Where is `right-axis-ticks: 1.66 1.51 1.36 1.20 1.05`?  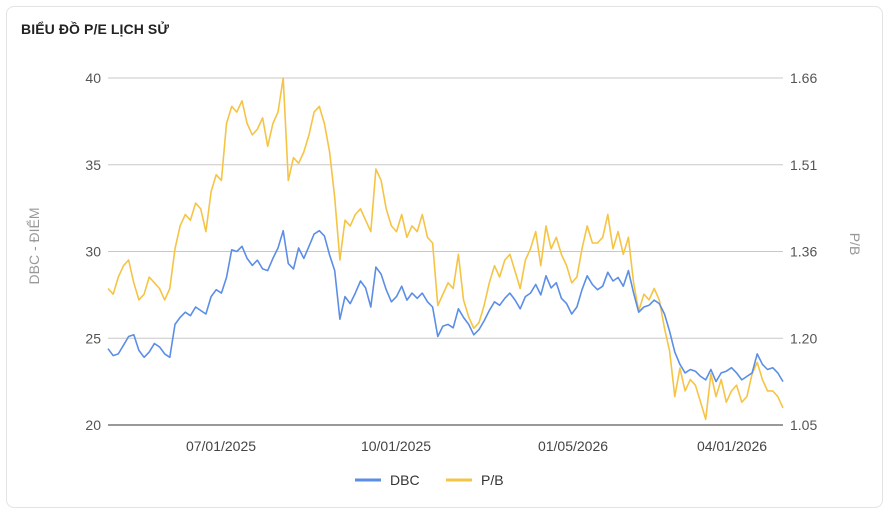
right-axis-ticks: 1.66 1.51 1.36 1.20 1.05 is located at coordinates (803, 251).